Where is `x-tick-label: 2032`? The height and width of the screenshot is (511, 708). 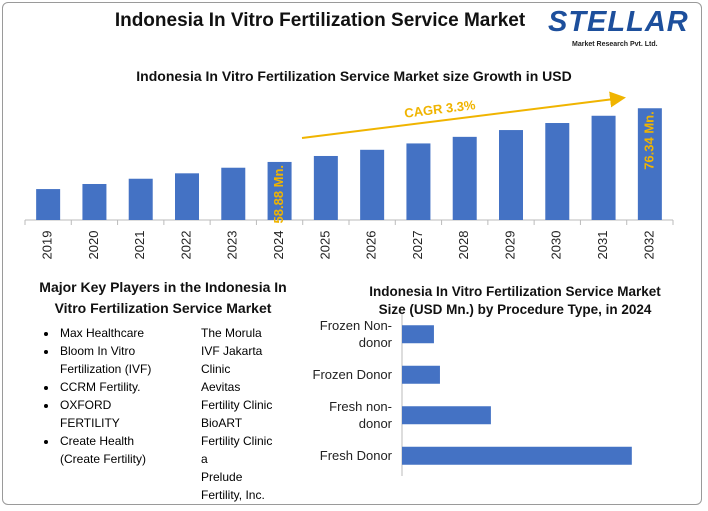
x-tick-label: 2032 is located at coordinates (648, 245).